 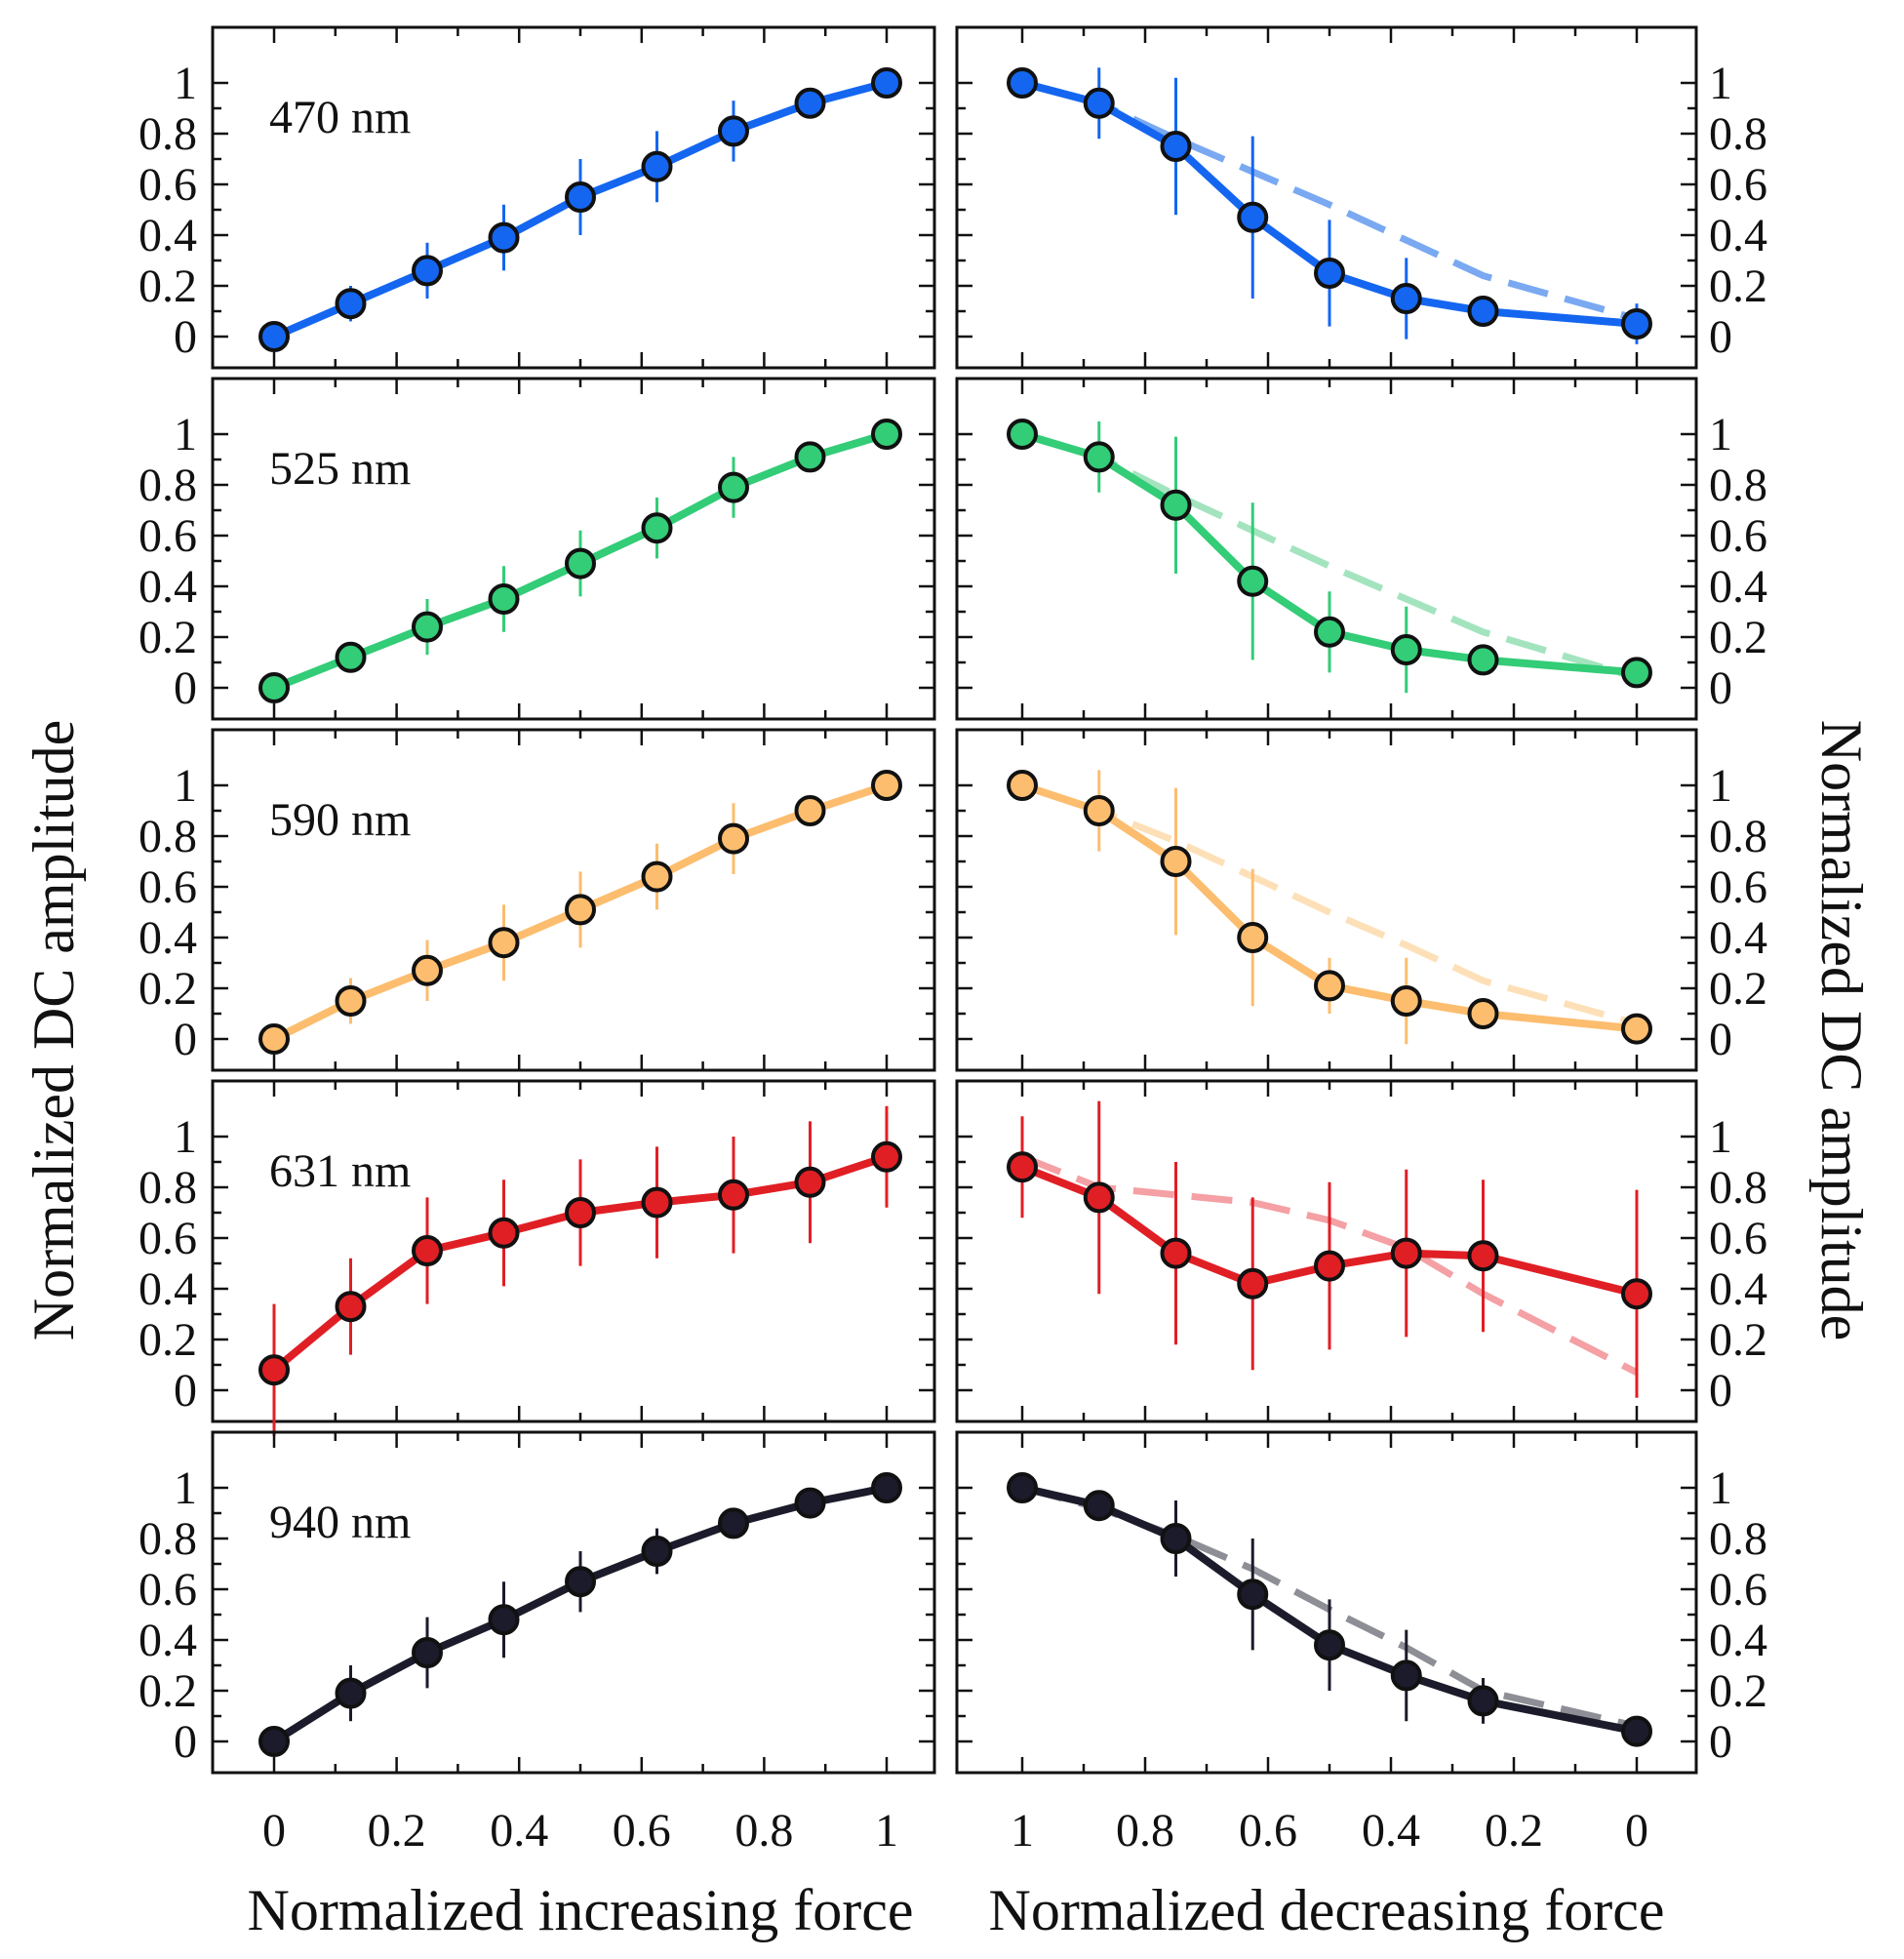 I want to click on x-tick-label-left: 0.4, so click(x=519, y=1831).